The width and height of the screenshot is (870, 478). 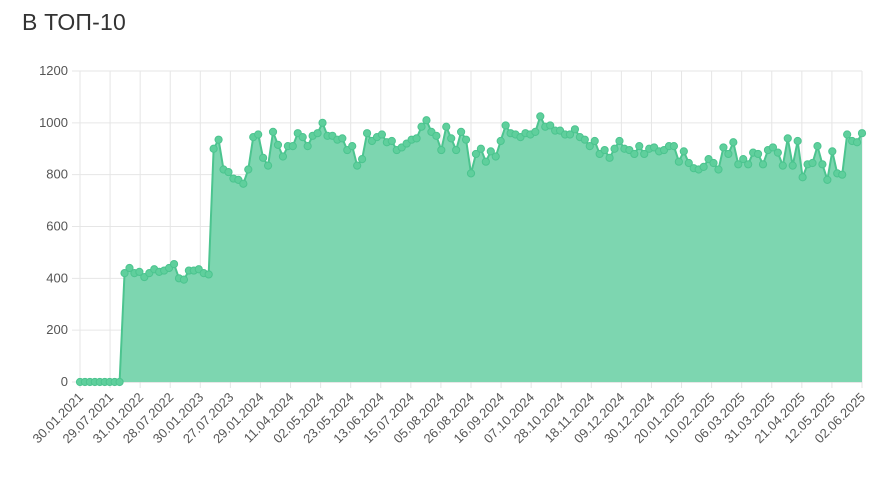 I want to click on chart-title: В ТОП-10, so click(x=74, y=22).